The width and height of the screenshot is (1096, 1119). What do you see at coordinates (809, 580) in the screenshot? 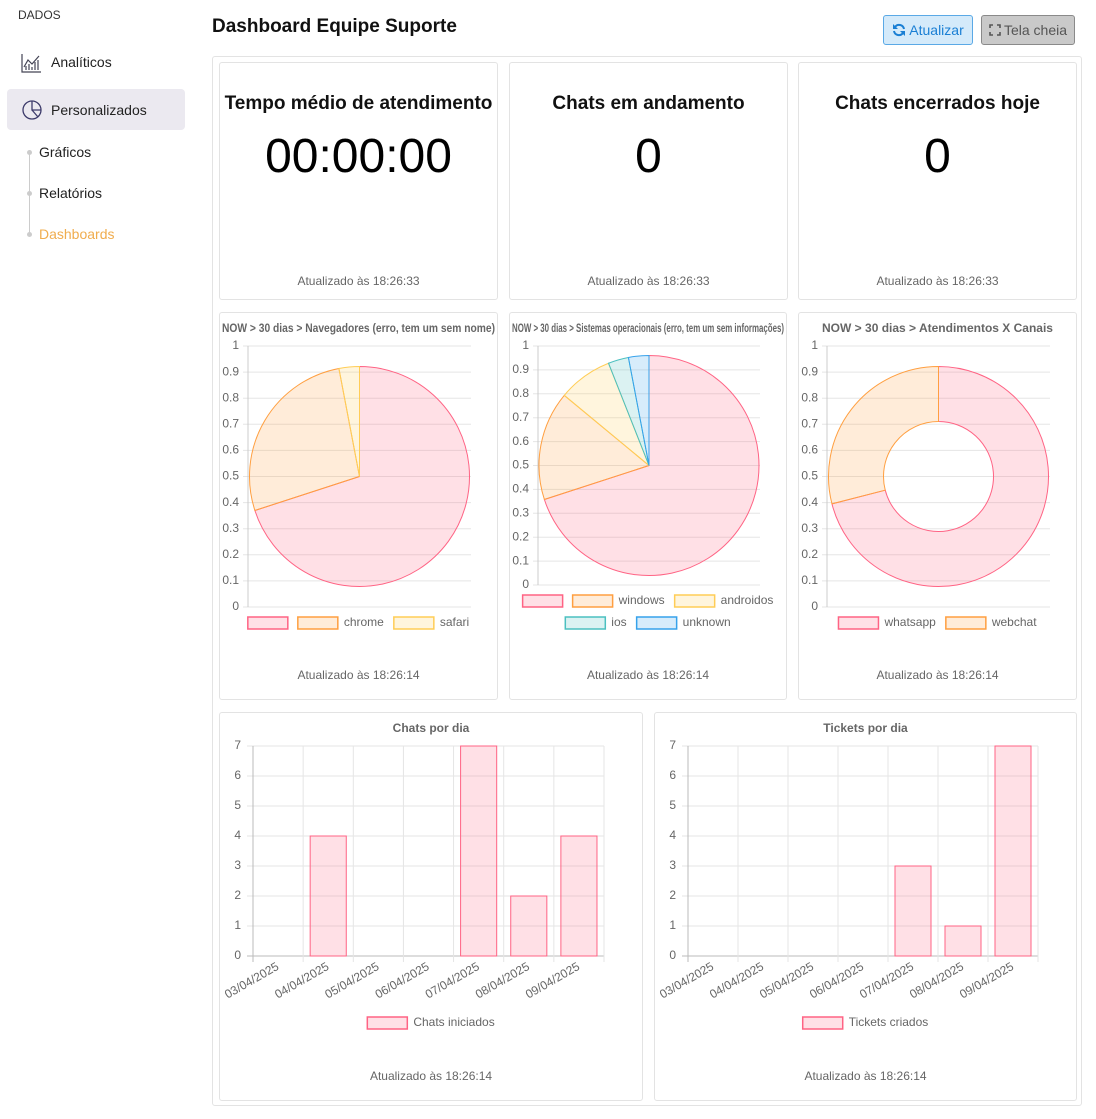
I see `y-tick-label: 0.1` at bounding box center [809, 580].